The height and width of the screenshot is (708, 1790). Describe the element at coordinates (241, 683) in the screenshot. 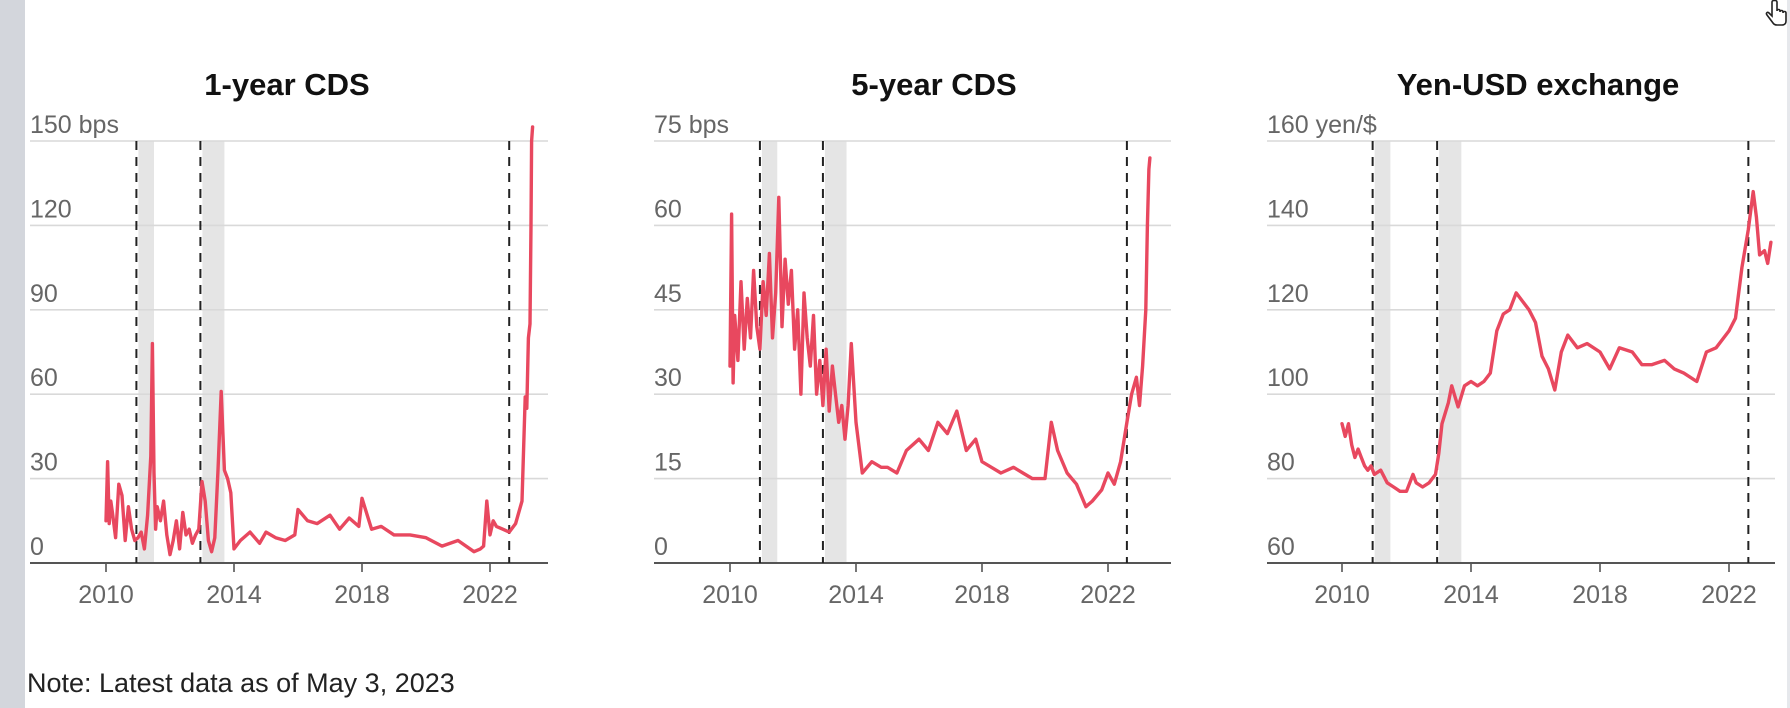

I see `footnote: Note: Latest data as of May 3, 2023` at that location.